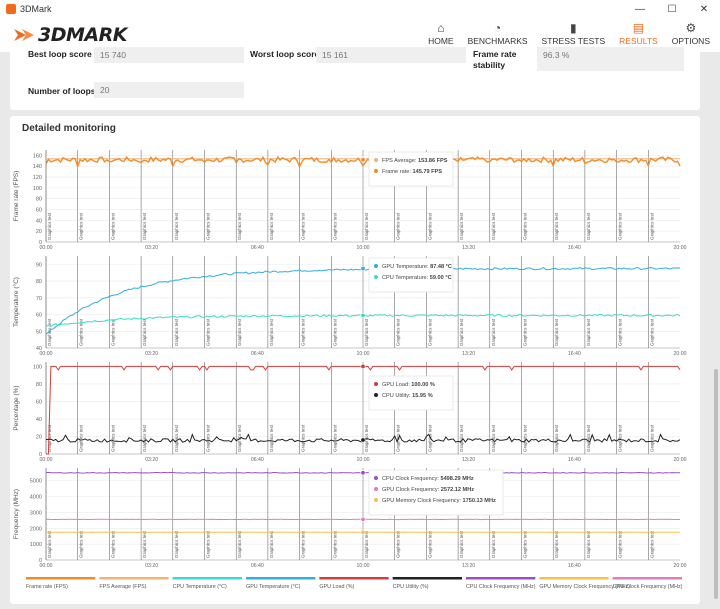  I want to click on title-bar: 3DMark — ☐ ✕, so click(360, 9).